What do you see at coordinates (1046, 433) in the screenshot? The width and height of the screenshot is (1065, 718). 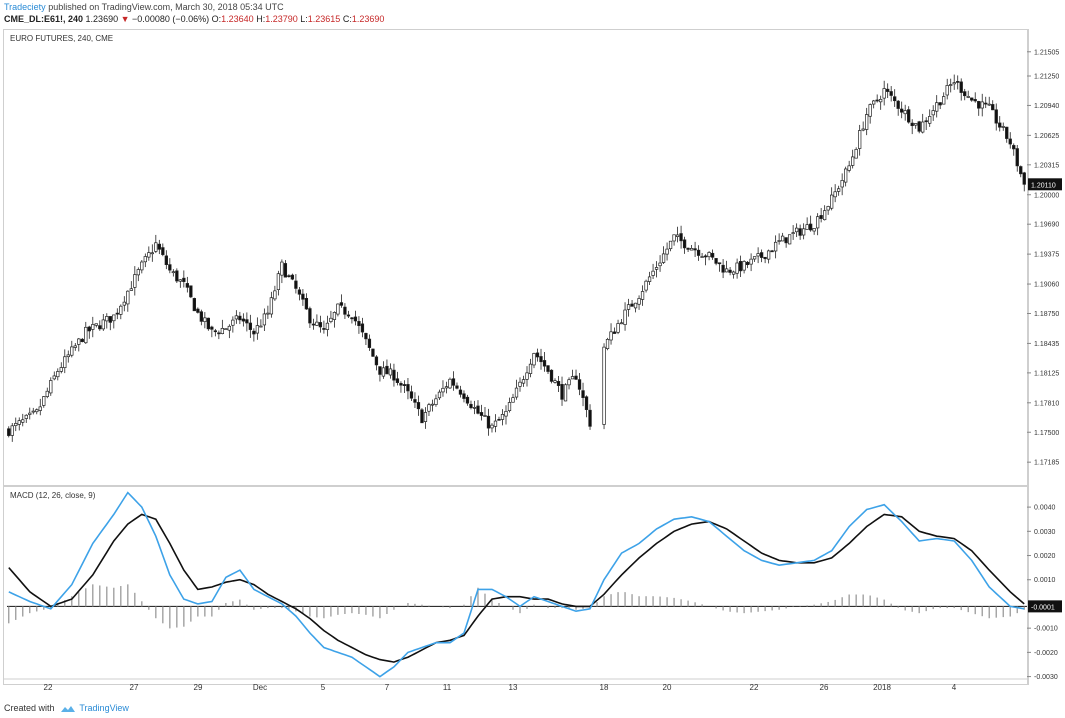 I see `price-tick-label: 1.17500` at bounding box center [1046, 433].